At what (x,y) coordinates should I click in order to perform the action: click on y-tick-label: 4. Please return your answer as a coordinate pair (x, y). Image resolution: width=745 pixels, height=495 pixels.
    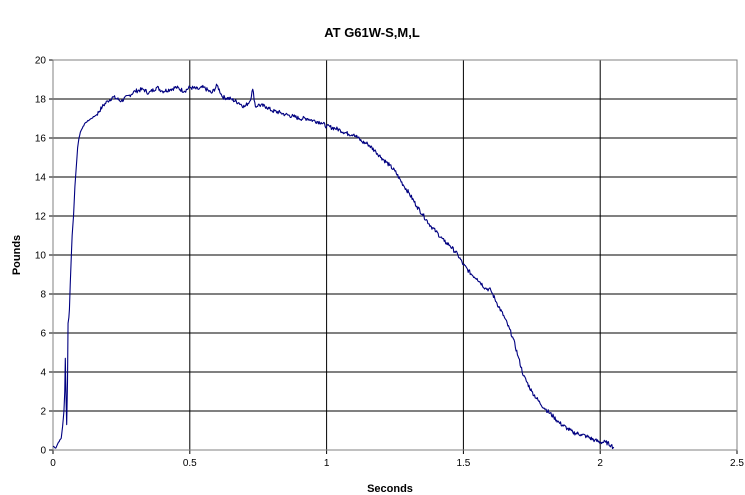
    Looking at the image, I should click on (43, 373).